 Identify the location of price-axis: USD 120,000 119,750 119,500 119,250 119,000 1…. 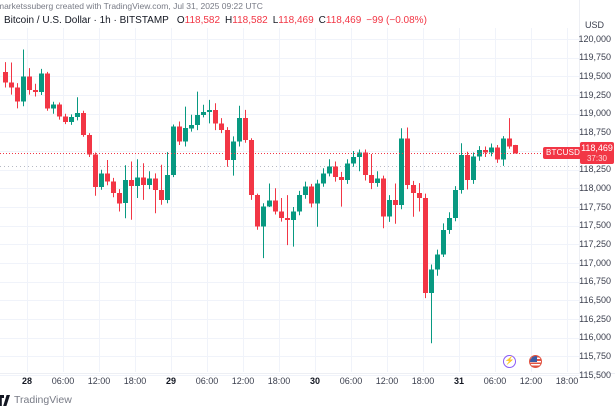
(596, 189).